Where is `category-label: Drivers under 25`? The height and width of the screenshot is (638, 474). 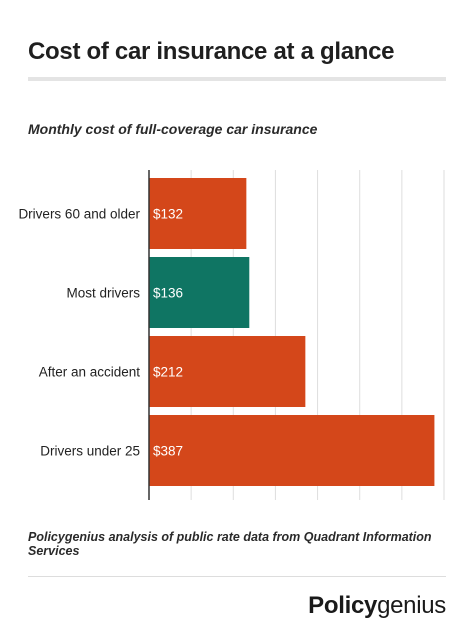
category-label: Drivers under 25 is located at coordinates (90, 451).